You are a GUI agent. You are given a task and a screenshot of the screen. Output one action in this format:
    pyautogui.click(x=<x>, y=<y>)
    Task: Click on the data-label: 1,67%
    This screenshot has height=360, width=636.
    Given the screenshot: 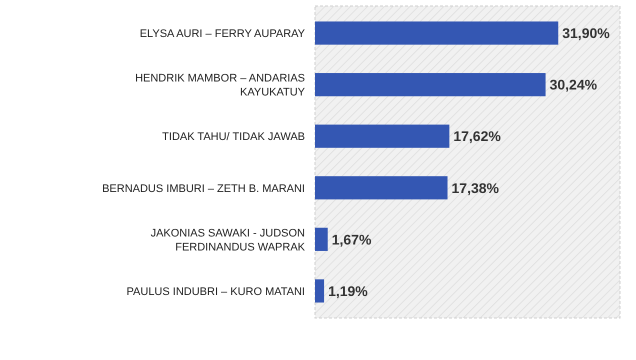 What is the action you would take?
    pyautogui.click(x=352, y=239)
    